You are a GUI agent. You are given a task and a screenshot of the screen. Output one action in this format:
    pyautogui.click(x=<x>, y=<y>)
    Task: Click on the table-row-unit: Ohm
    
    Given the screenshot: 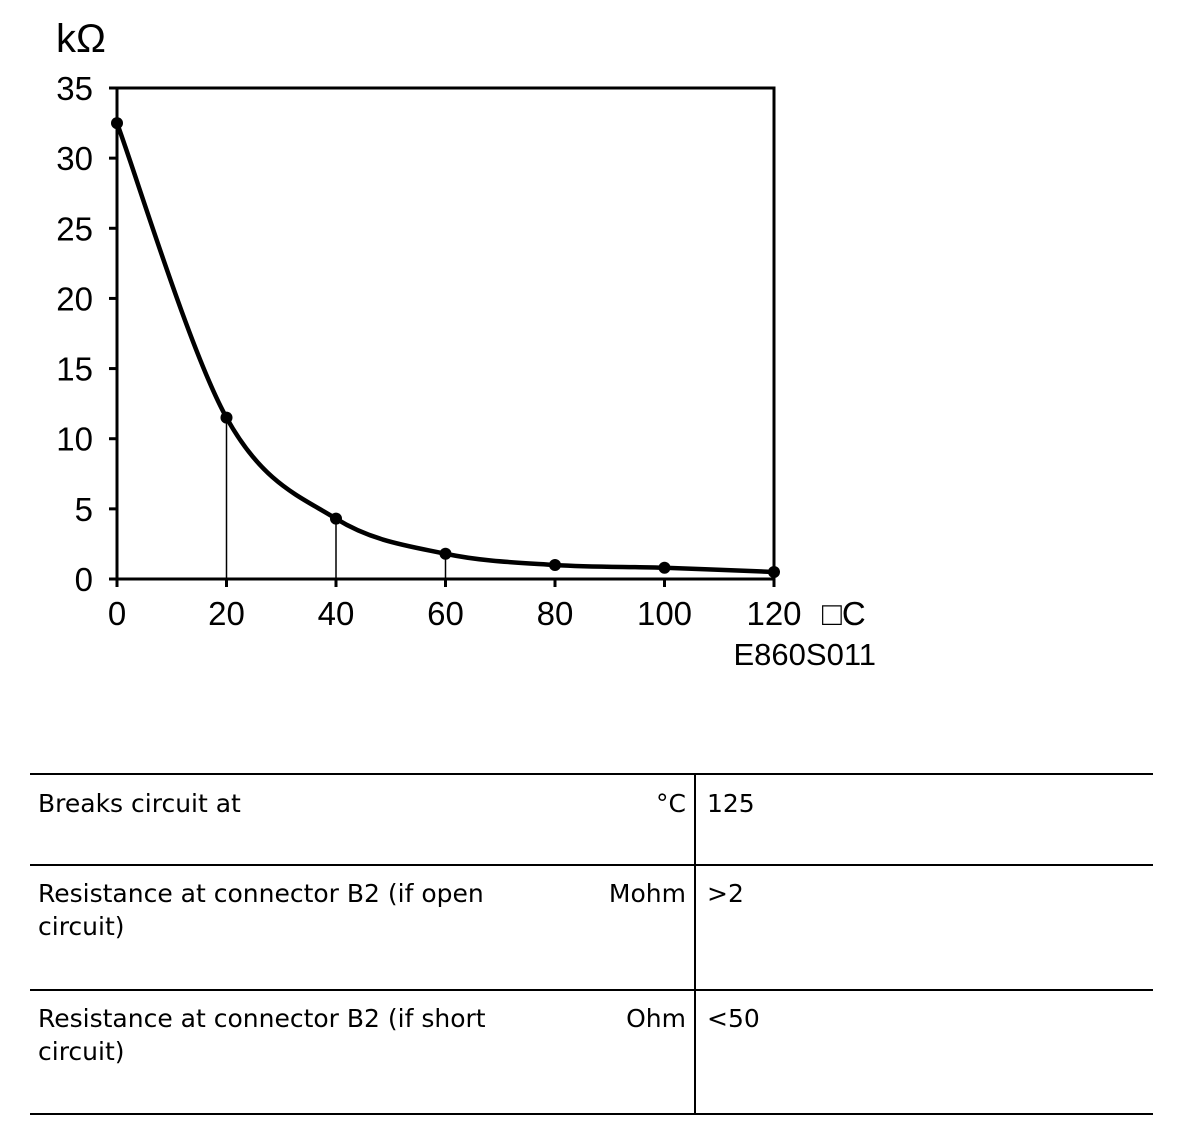 What is the action you would take?
    pyautogui.click(x=656, y=1018)
    